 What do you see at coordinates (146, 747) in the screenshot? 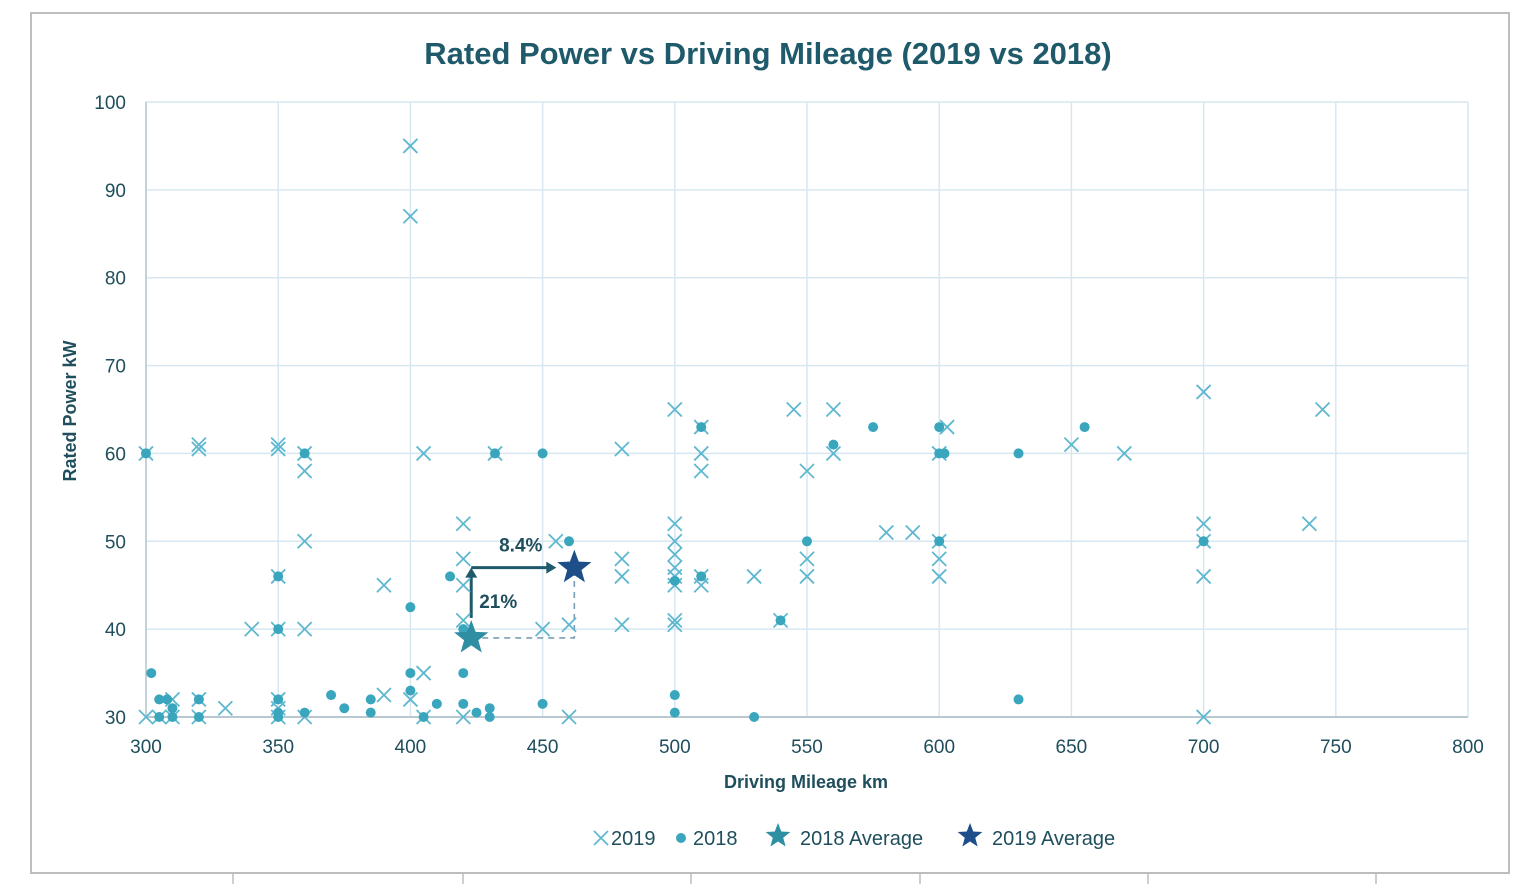
I see `x-tick-label: 300` at bounding box center [146, 747].